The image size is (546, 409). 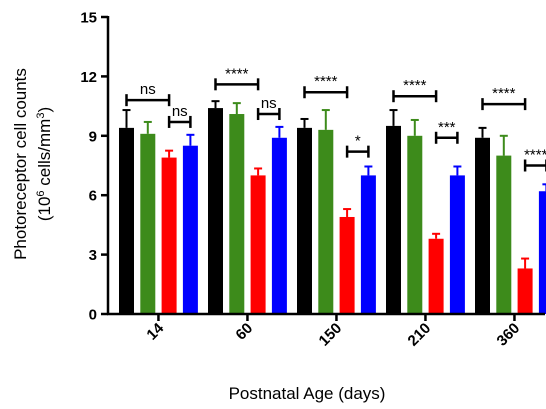 What do you see at coordinates (420, 335) in the screenshot?
I see `x-tick-label: 210` at bounding box center [420, 335].